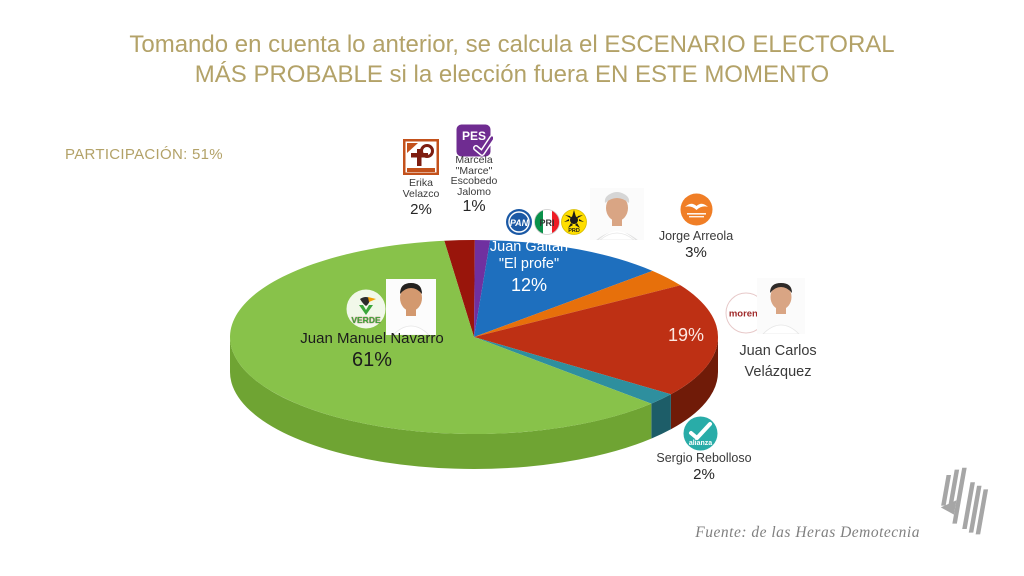 The width and height of the screenshot is (1024, 576). What do you see at coordinates (144, 154) in the screenshot?
I see `participation-label: PARTICIPACIÓN: 51%` at bounding box center [144, 154].